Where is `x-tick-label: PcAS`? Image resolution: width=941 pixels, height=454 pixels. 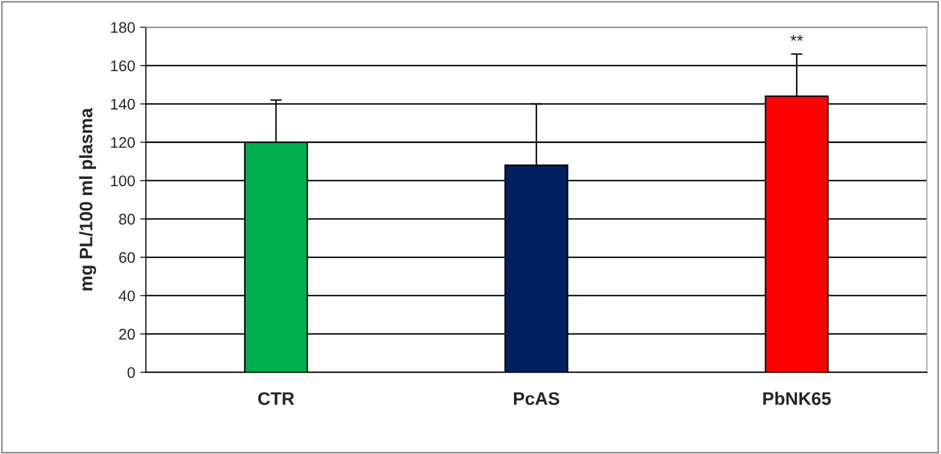 x-tick-label: PcAS is located at coordinates (537, 398).